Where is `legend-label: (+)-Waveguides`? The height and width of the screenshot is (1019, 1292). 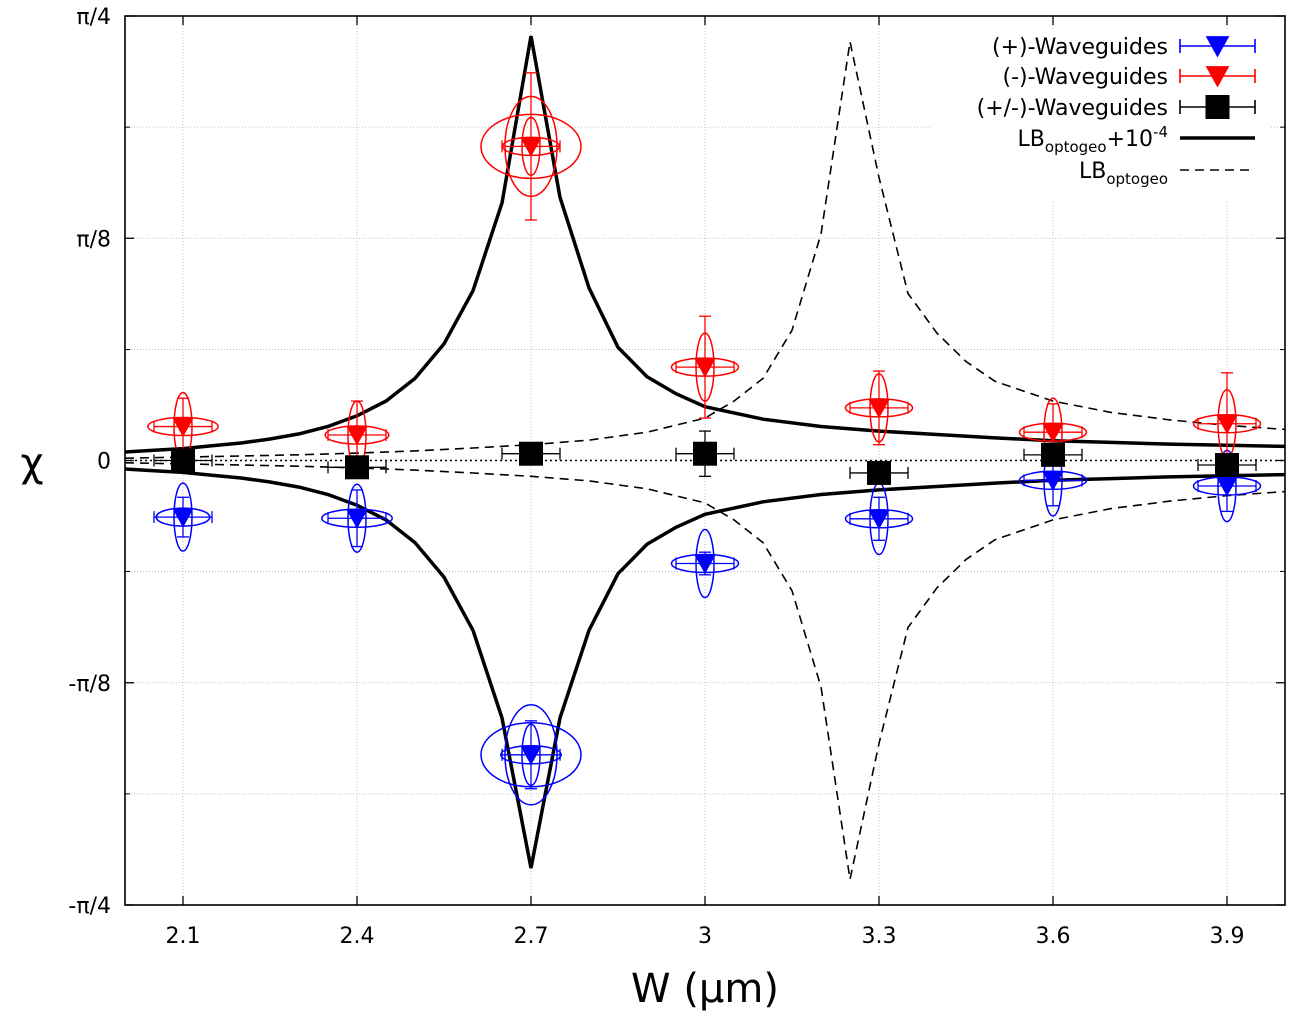 legend-label: (+)-Waveguides is located at coordinates (1080, 47).